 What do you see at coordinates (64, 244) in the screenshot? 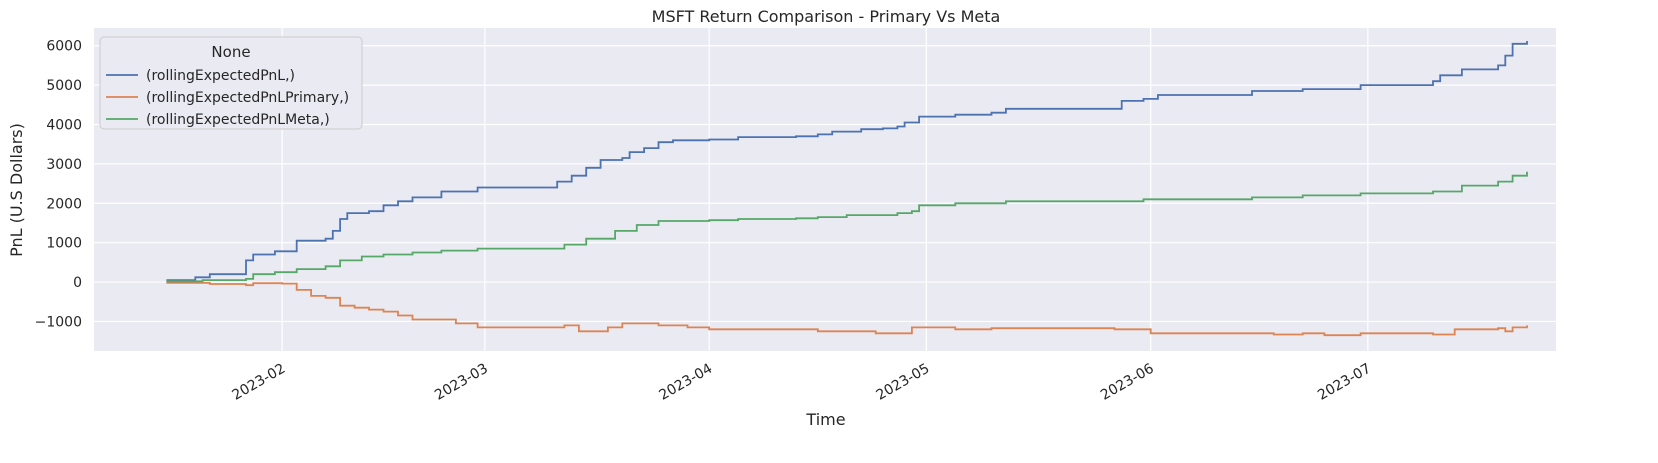
I see `y-tick-label: 1000` at bounding box center [64, 244].